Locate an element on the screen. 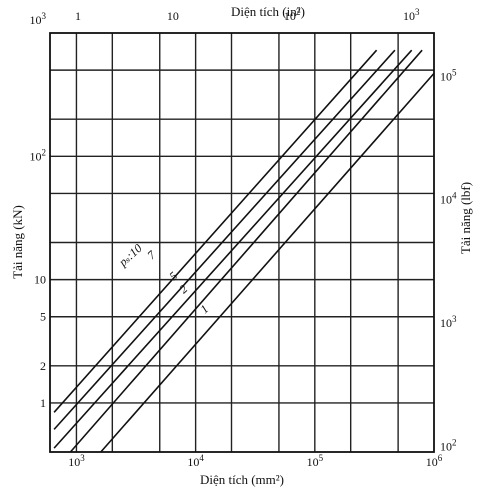 The width and height of the screenshot is (484, 496). x2-tick-label-2-exponent: 2 is located at coordinates (298, 12).